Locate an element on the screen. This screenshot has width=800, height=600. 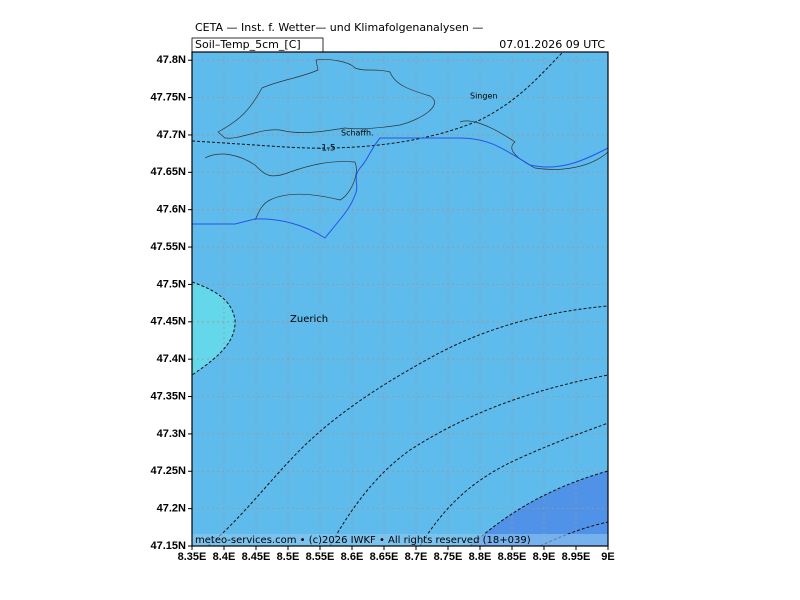
x-tick-label: 8.9E is located at coordinates (544, 557).